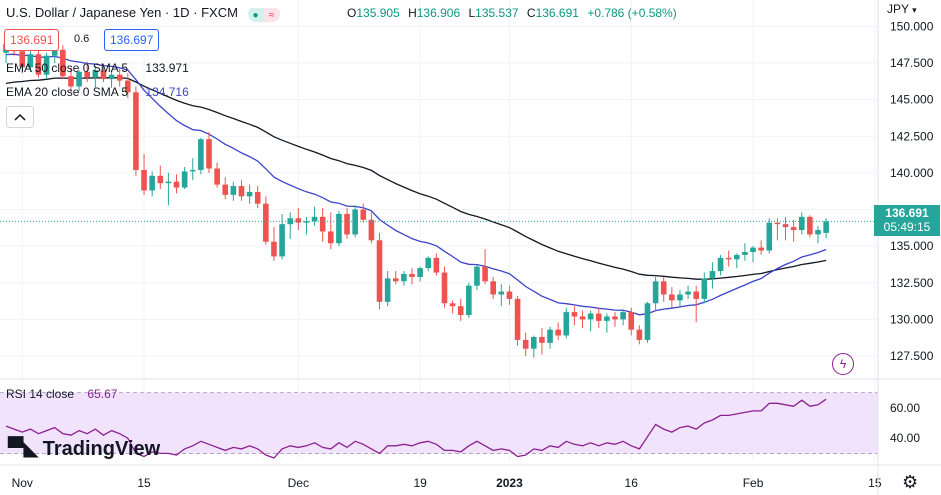  Describe the element at coordinates (167, 92) in the screenshot. I see `ema20-value: 134.716` at that location.